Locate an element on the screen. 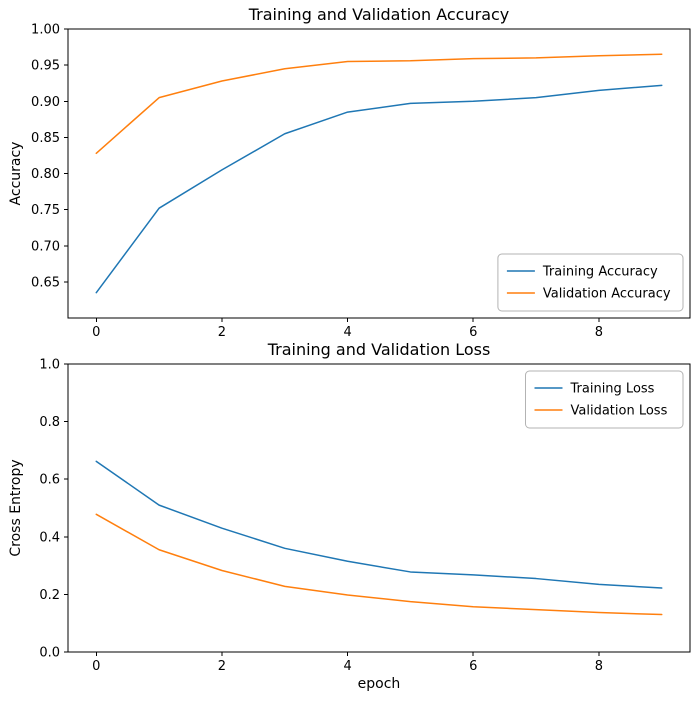 The width and height of the screenshot is (700, 701). y-tick-label: 0.4 is located at coordinates (49, 537).